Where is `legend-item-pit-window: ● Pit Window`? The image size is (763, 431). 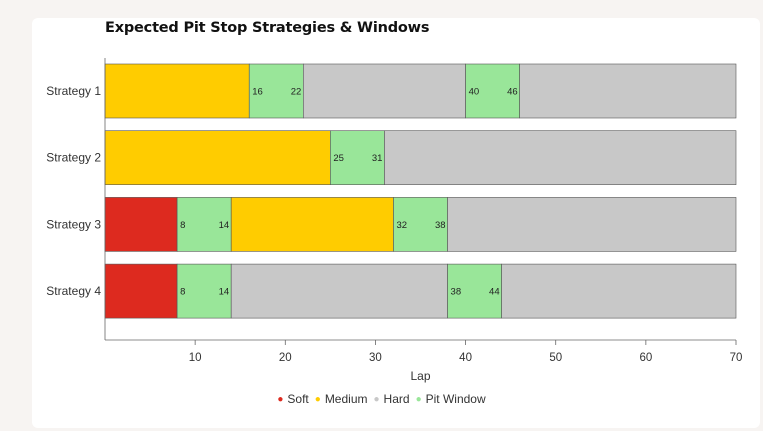 legend-item-pit-window: ● Pit Window is located at coordinates (451, 399).